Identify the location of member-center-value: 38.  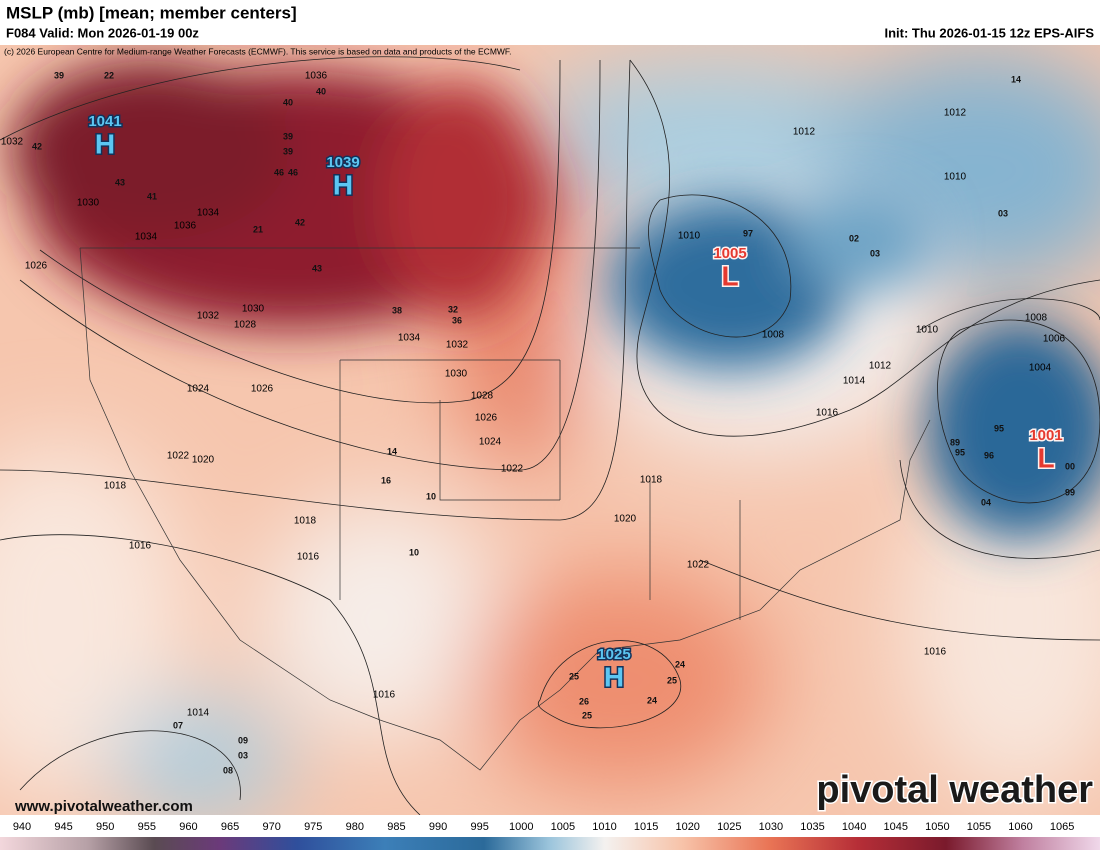
(397, 310).